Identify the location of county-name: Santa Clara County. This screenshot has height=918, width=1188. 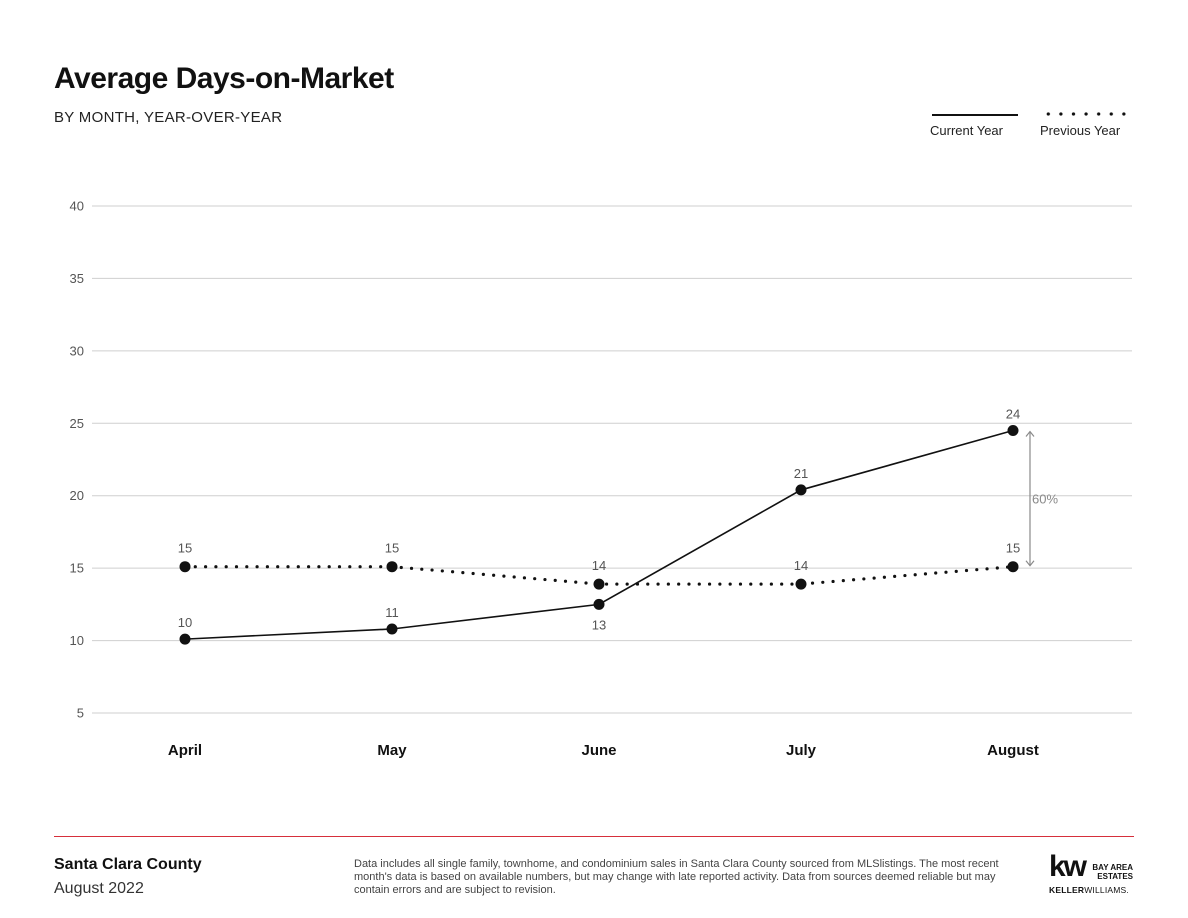
(128, 864).